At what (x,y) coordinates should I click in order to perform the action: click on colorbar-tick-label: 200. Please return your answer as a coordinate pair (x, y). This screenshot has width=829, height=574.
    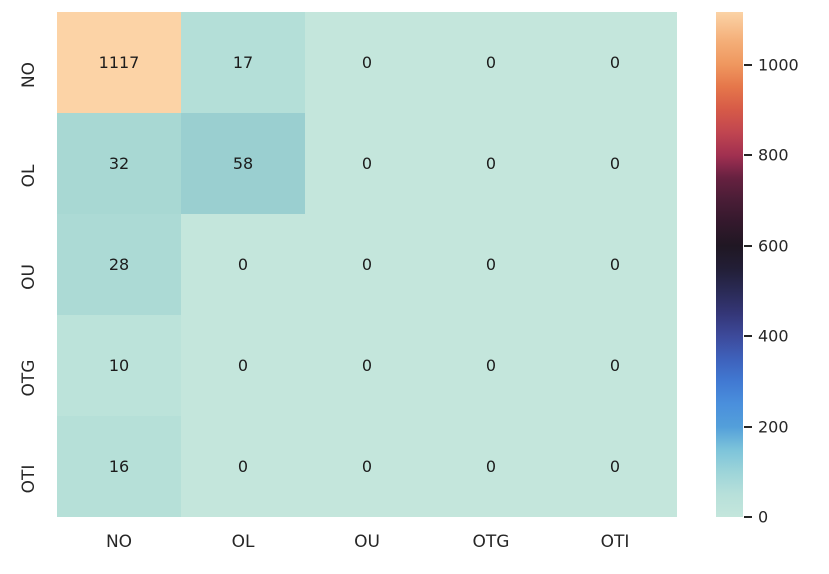
    Looking at the image, I should click on (773, 427).